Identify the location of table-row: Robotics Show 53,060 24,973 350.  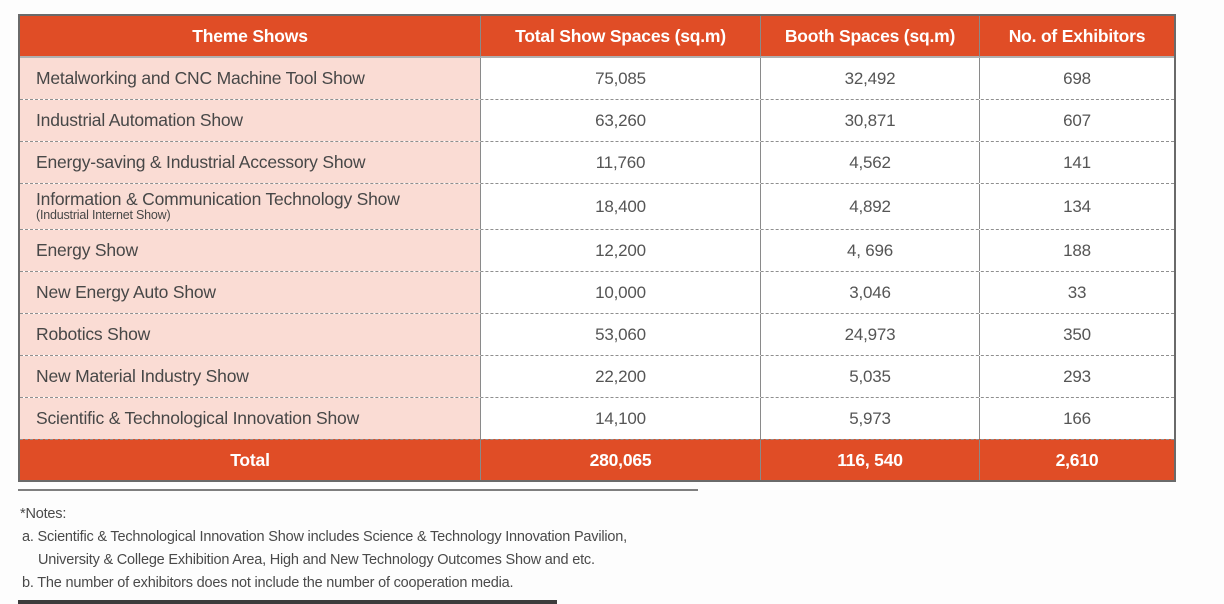
(597, 334).